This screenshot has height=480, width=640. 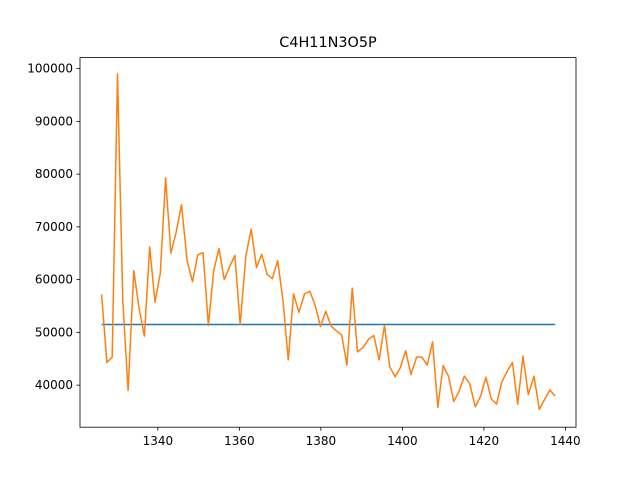 I want to click on y-tick-label: 60000, so click(x=54, y=280).